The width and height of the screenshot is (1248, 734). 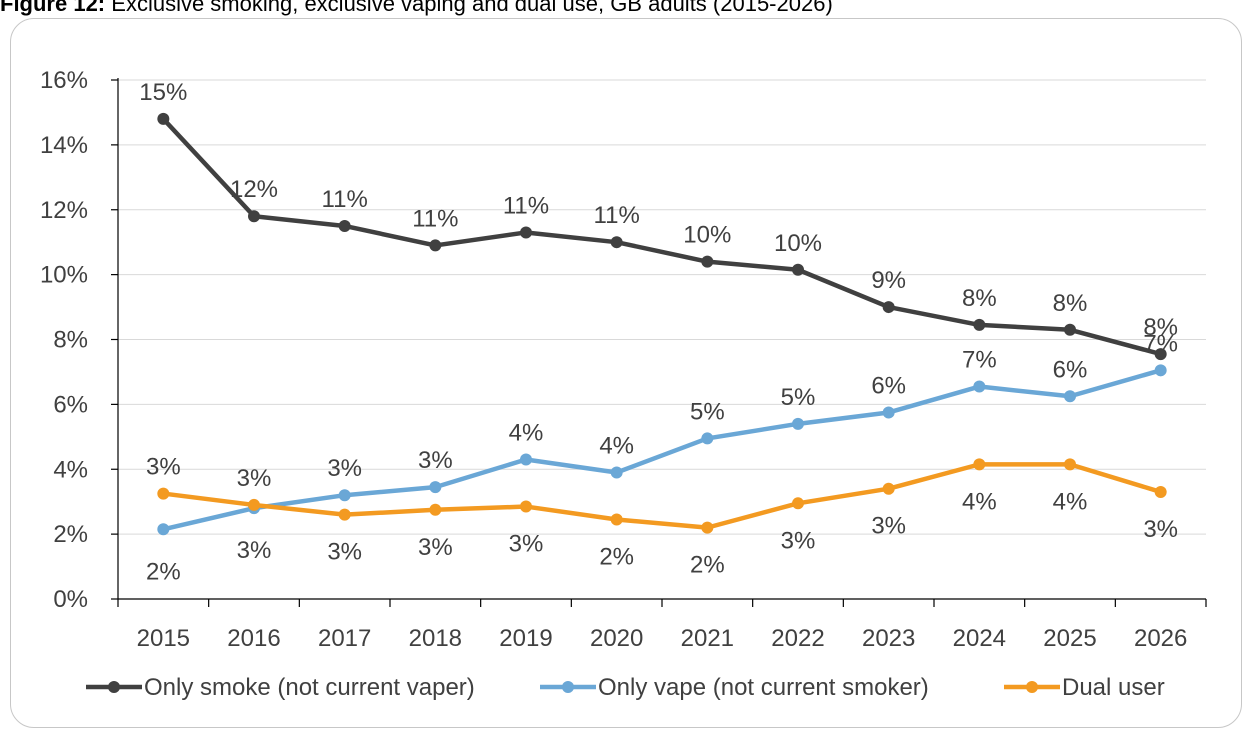 What do you see at coordinates (525, 638) in the screenshot?
I see `x-tick-label: 2019` at bounding box center [525, 638].